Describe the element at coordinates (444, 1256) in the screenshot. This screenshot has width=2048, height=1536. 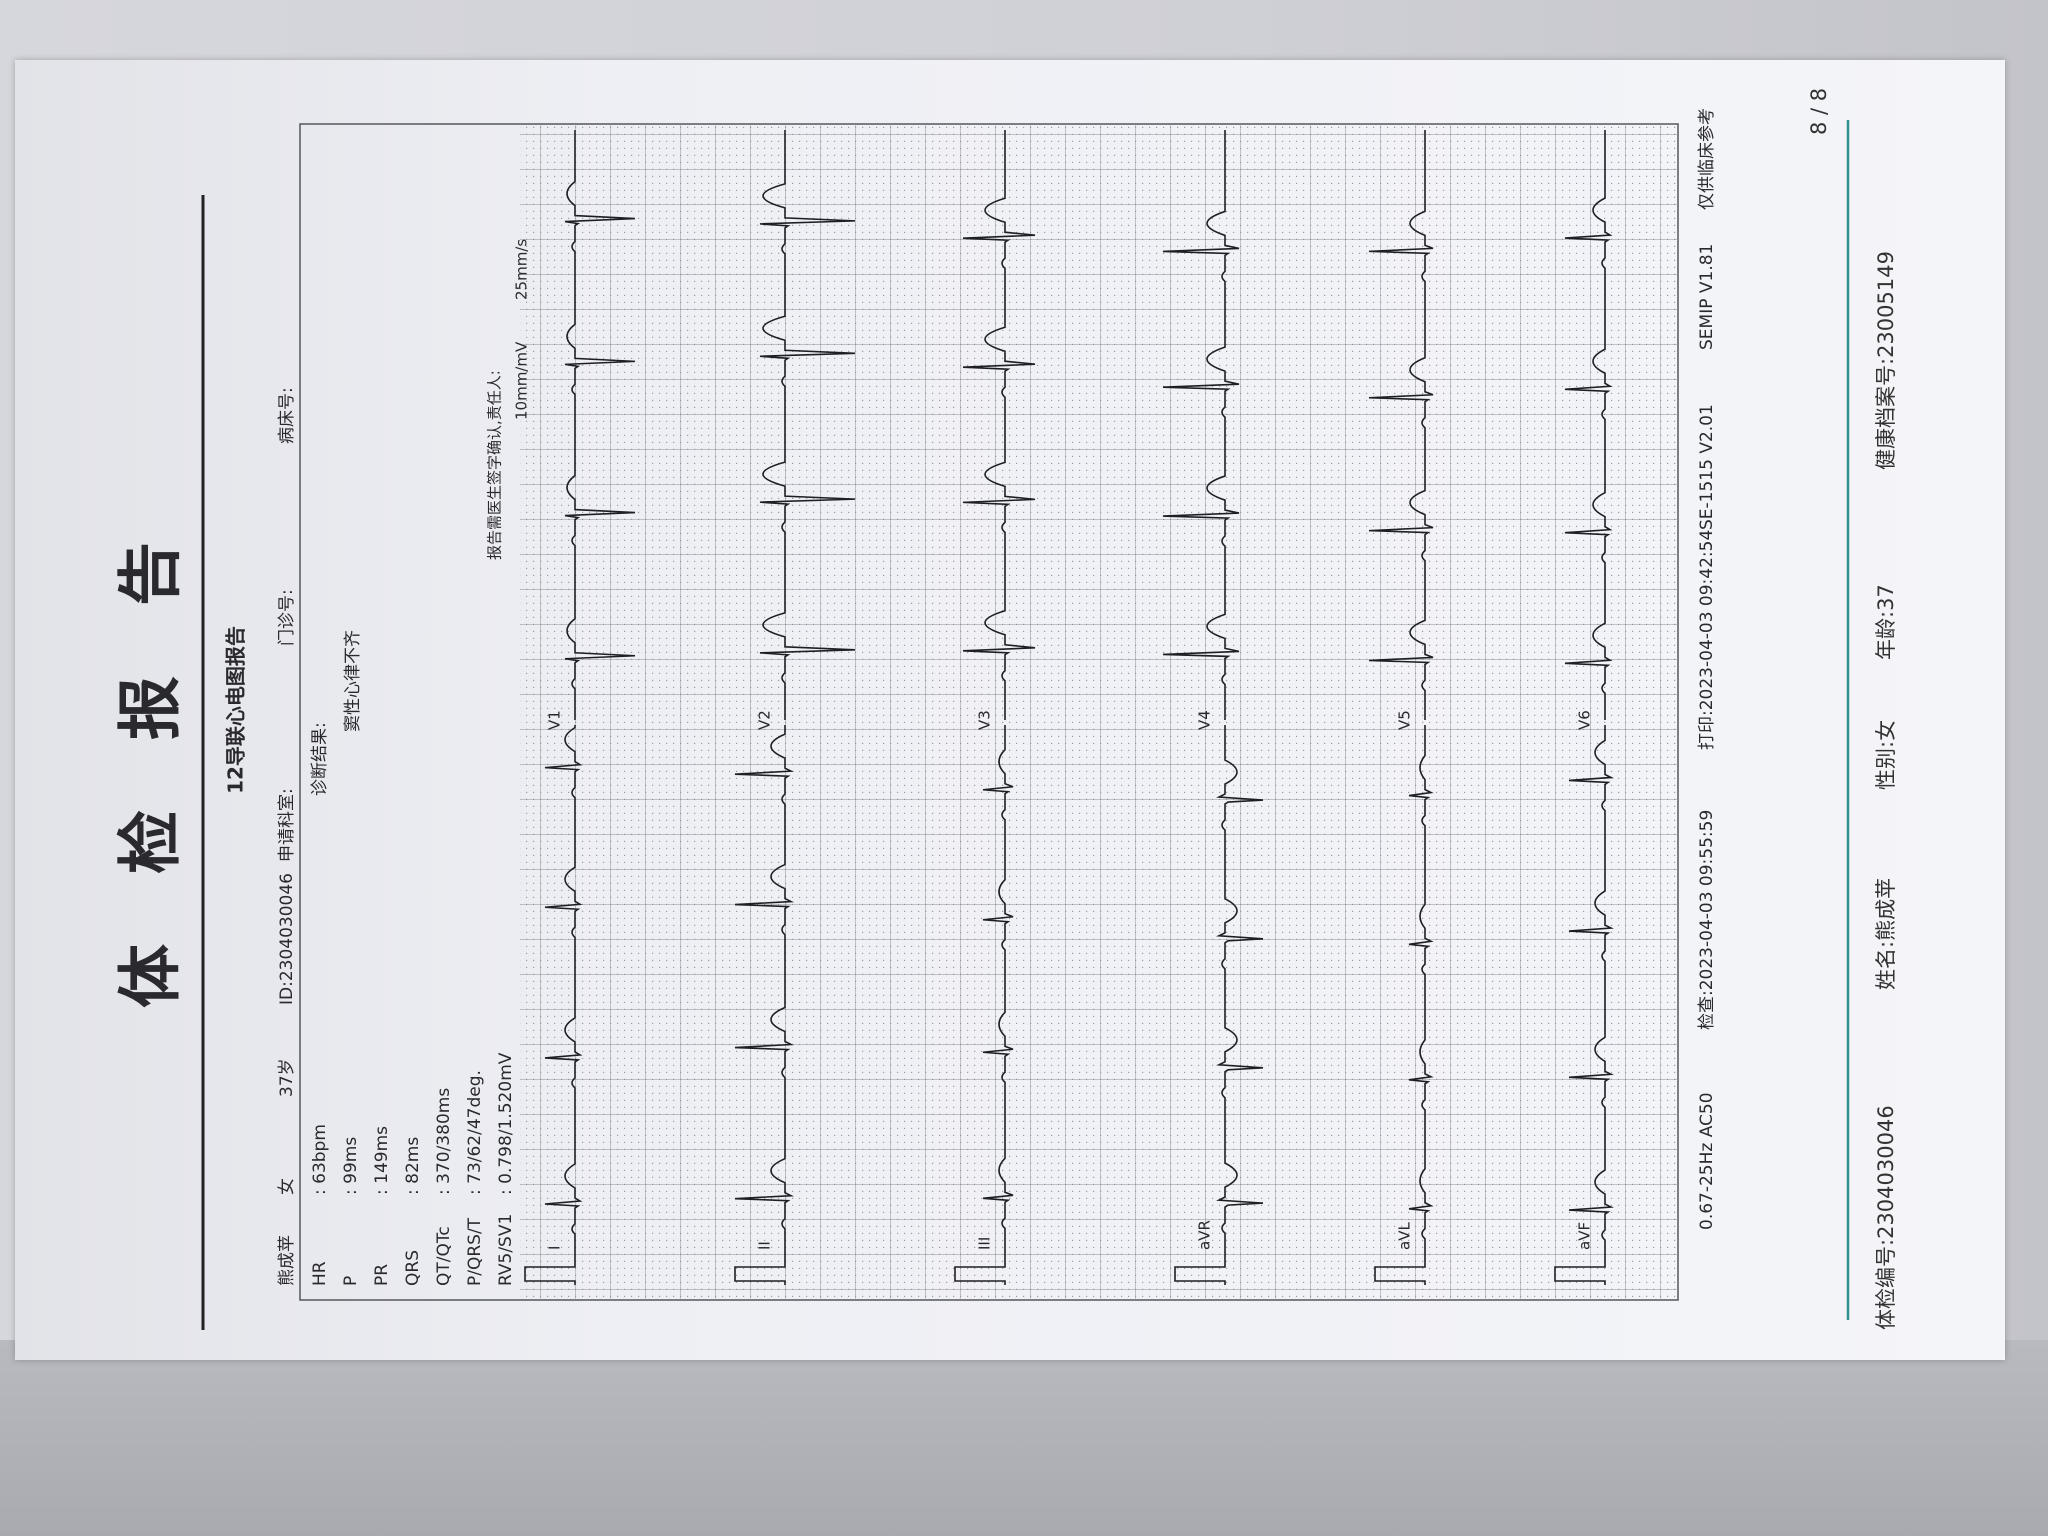
I see `measure-label: QT/QTc` at that location.